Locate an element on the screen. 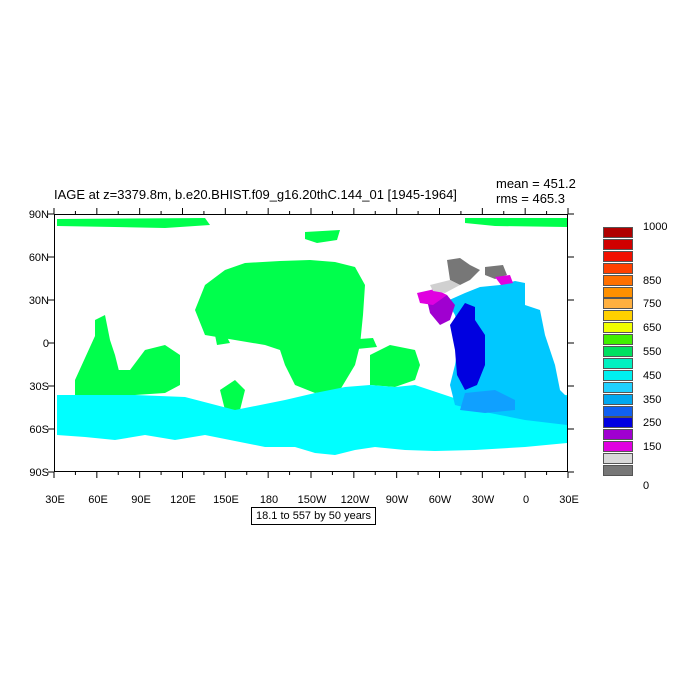 The height and width of the screenshot is (700, 700). atlantic-magenta-region is located at coordinates (432, 297).